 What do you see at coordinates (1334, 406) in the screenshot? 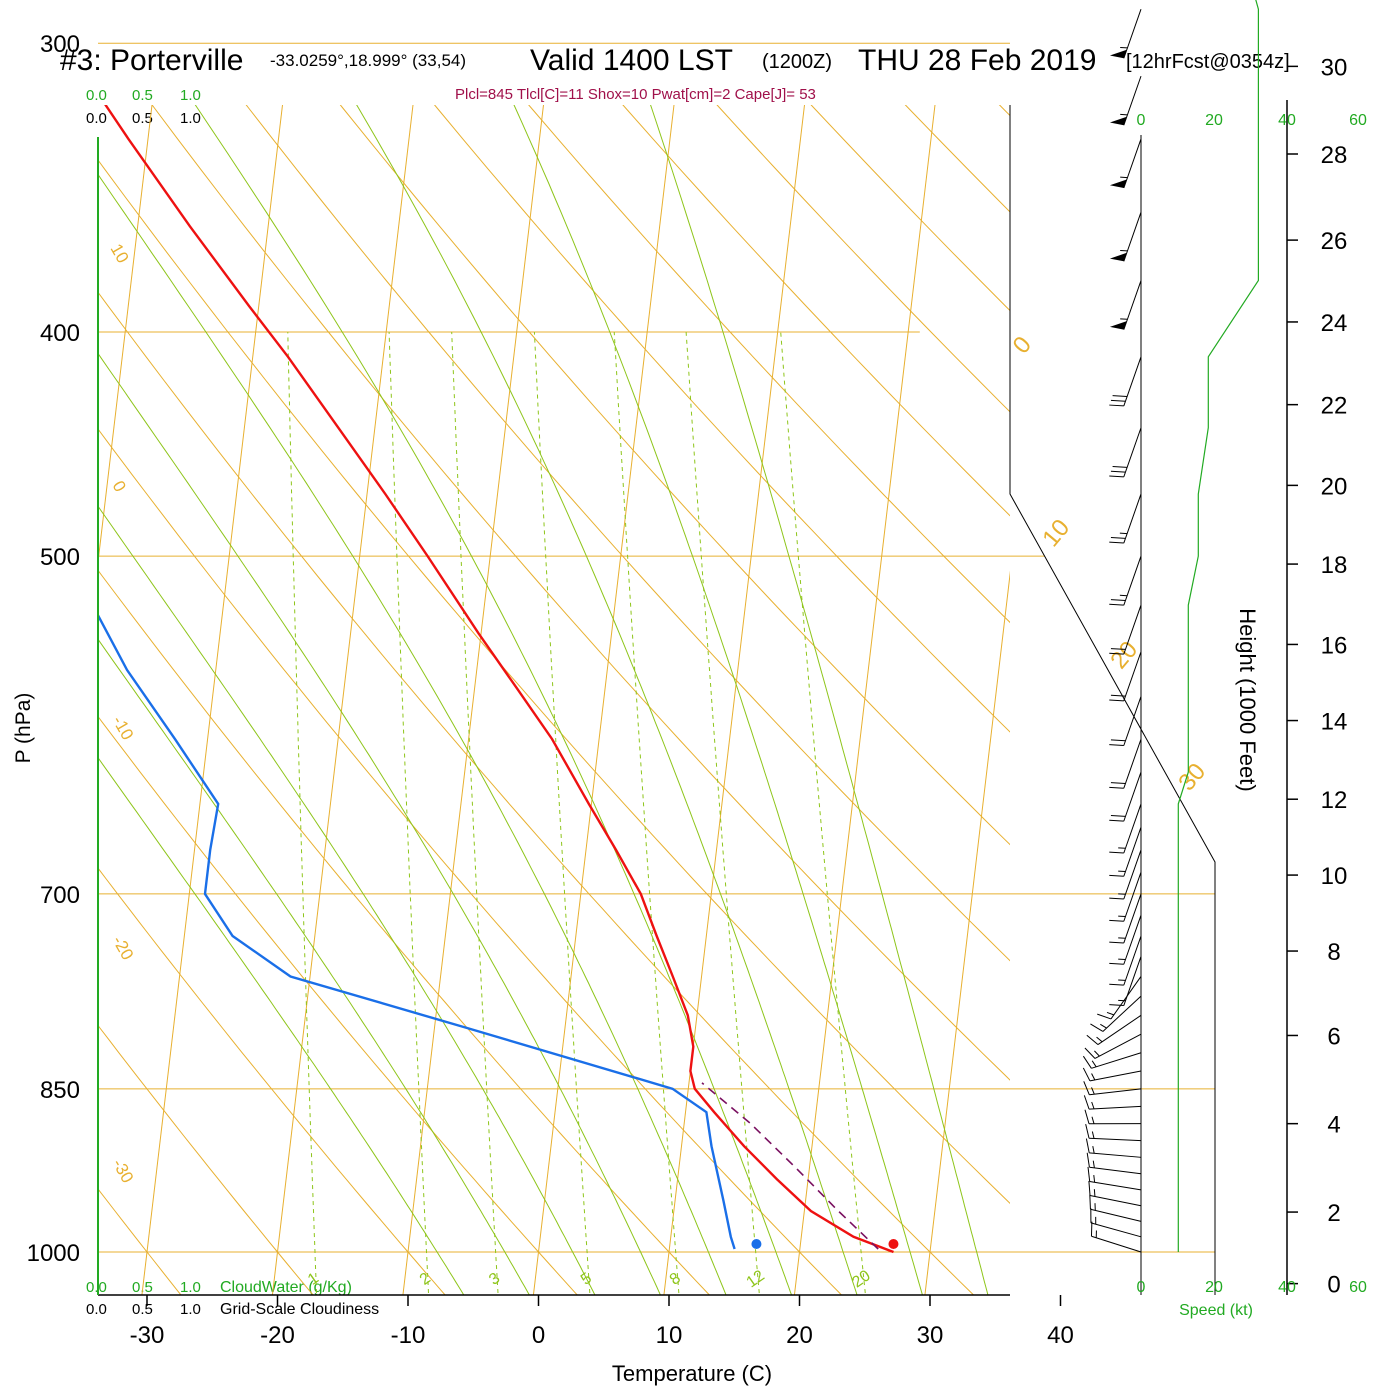
I see `height-tick-label: 22` at bounding box center [1334, 406].